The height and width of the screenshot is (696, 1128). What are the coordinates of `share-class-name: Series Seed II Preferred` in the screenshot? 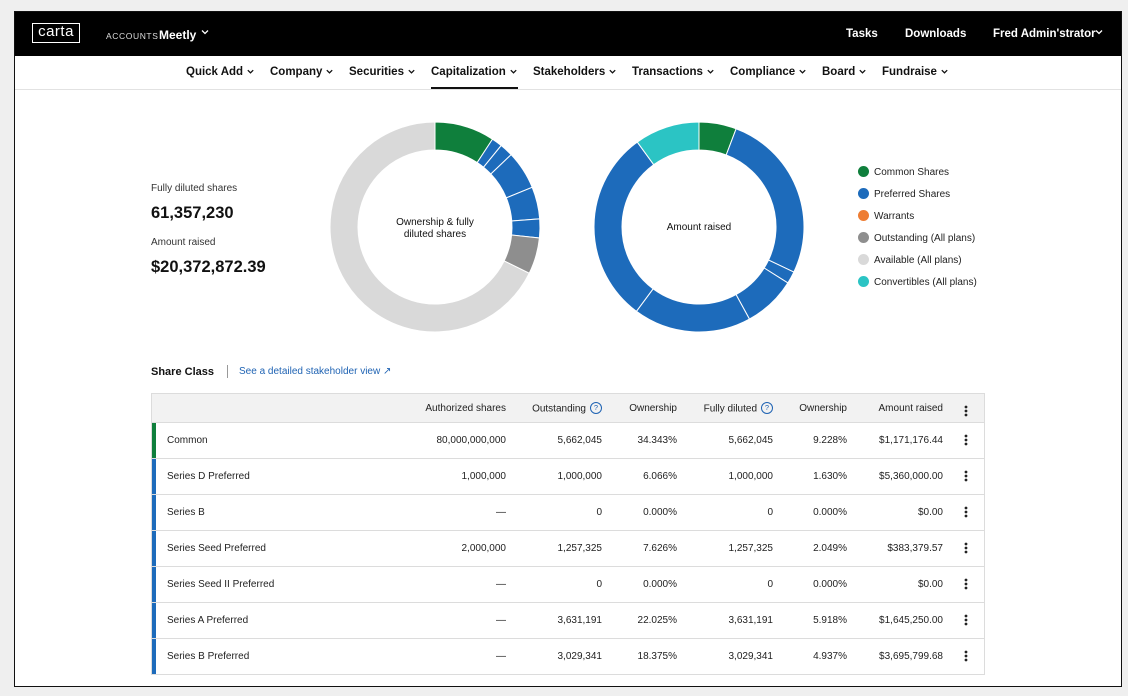 It's located at (221, 584).